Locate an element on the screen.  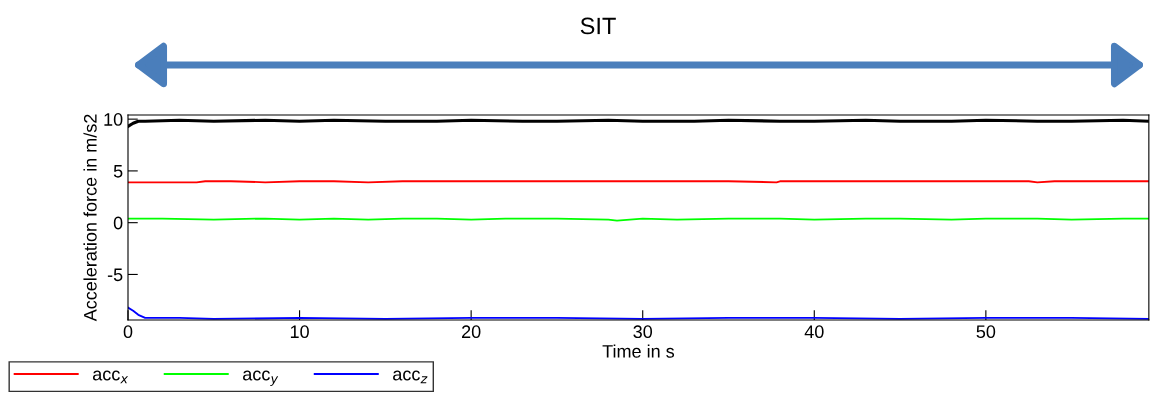
x-tick-label: 50 is located at coordinates (986, 332).